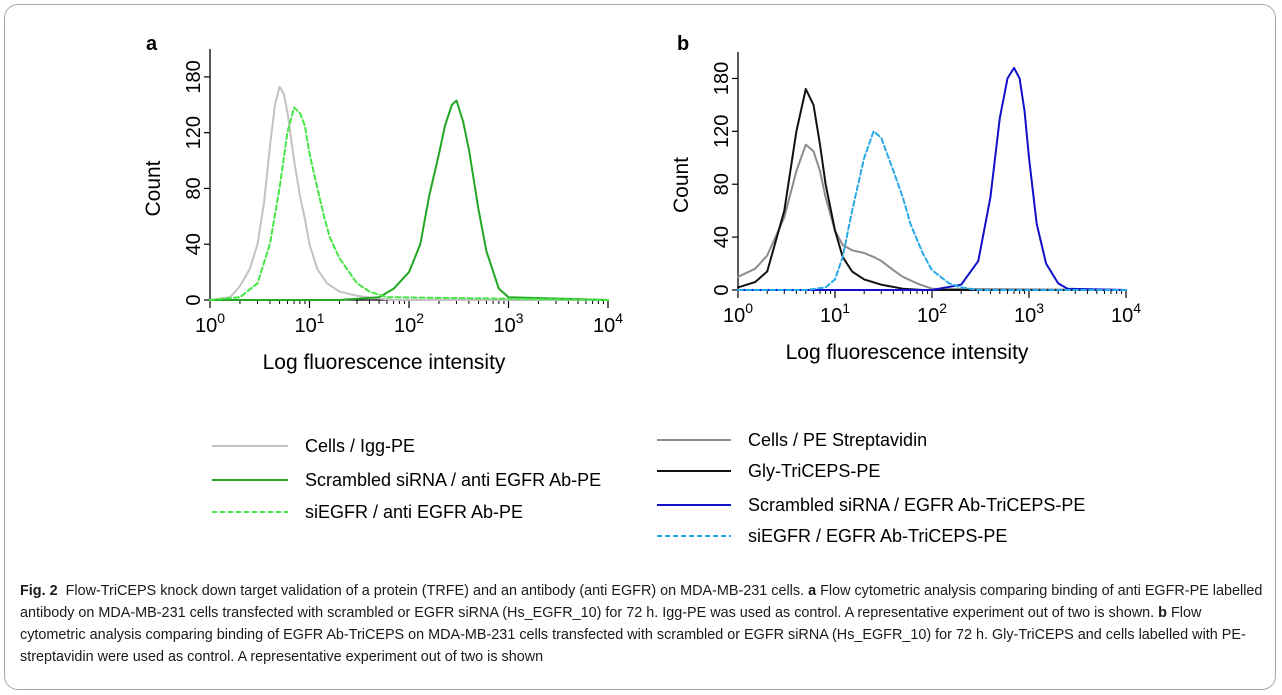  Describe the element at coordinates (812, 591) in the screenshot. I see `caption-a-label: a` at that location.